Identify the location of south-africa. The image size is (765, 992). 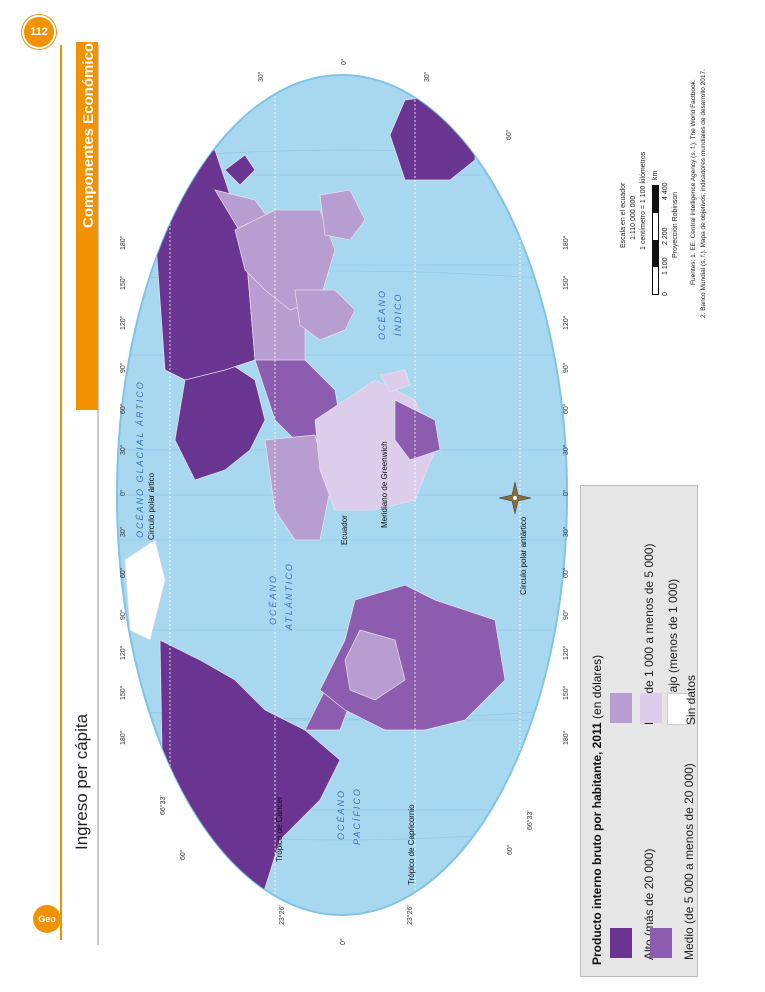
(417, 430).